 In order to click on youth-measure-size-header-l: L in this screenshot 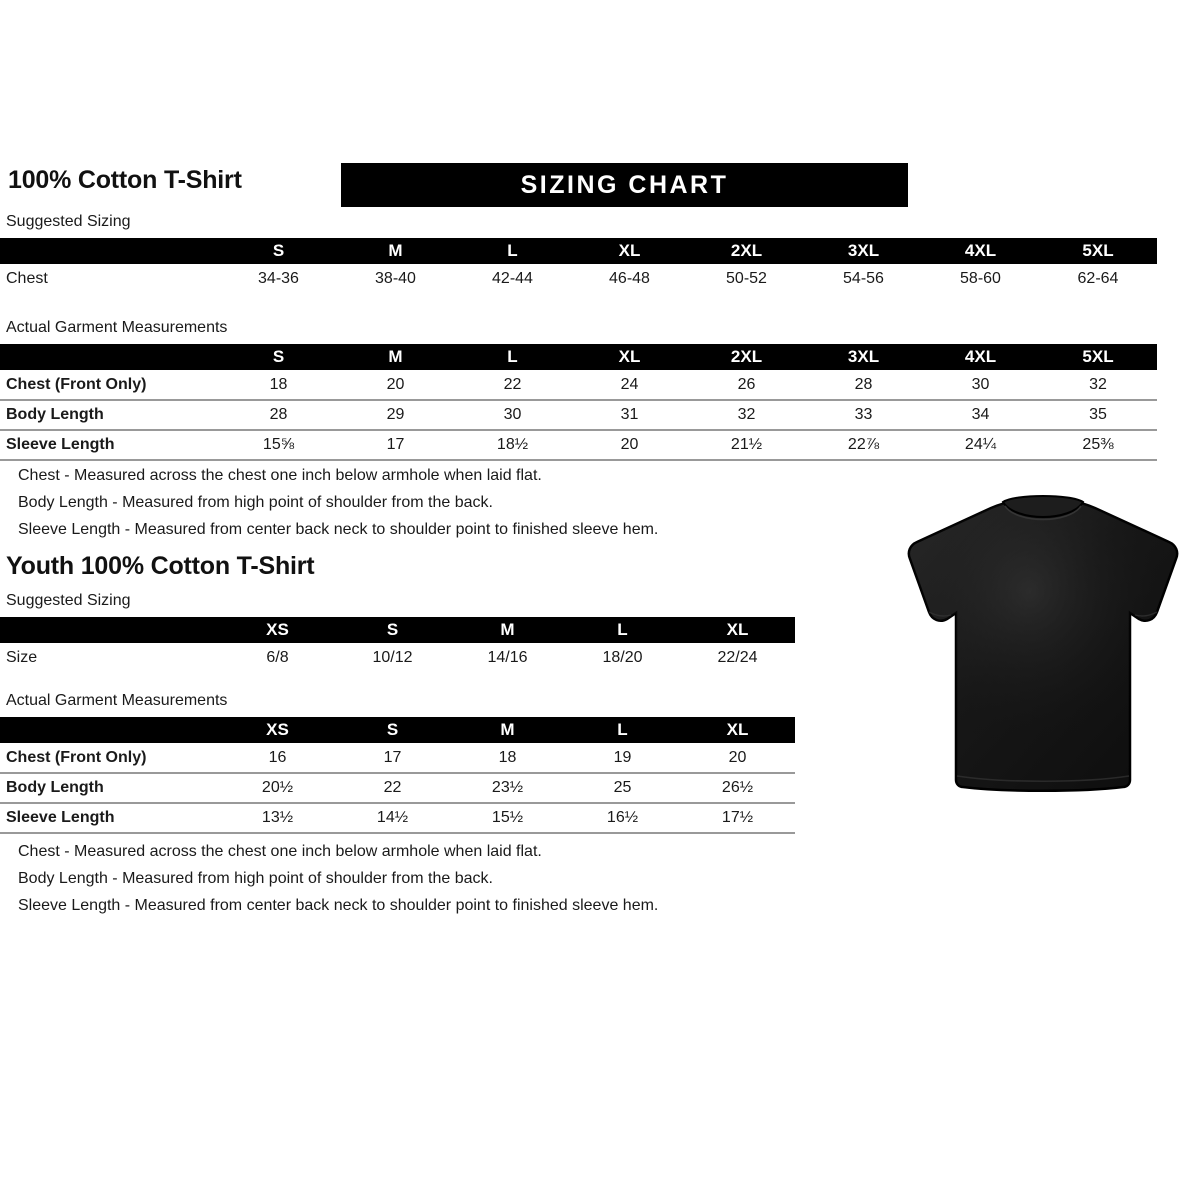, I will do `click(622, 729)`.